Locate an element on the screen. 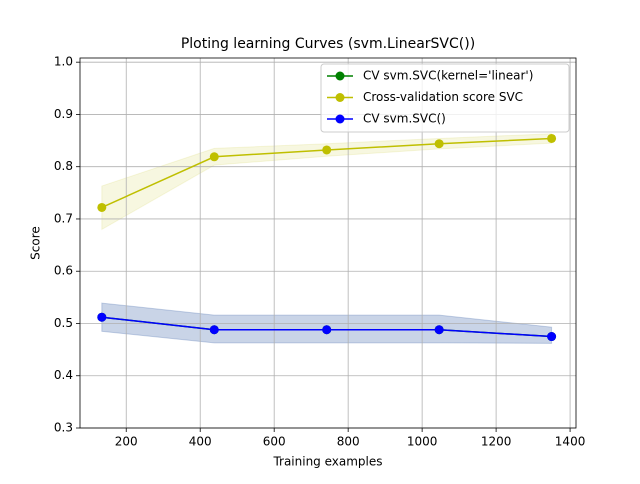 Image resolution: width=640 pixels, height=484 pixels. x-axis-label: Training examples is located at coordinates (327, 462).